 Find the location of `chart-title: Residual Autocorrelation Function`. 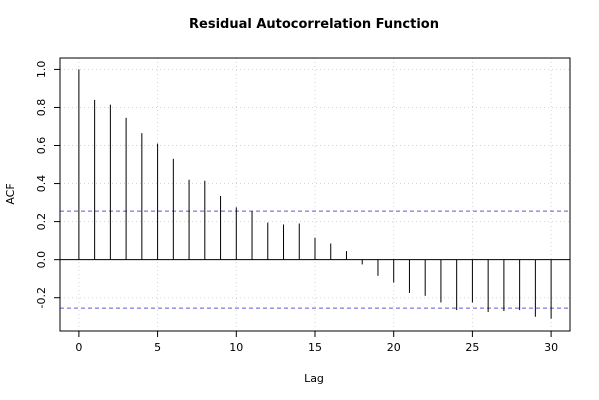

chart-title: Residual Autocorrelation Function is located at coordinates (314, 24).